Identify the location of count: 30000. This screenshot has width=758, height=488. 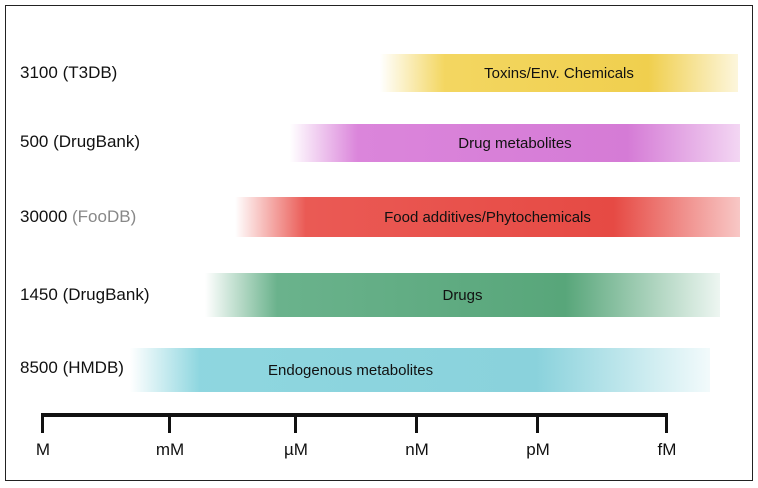
(44, 216).